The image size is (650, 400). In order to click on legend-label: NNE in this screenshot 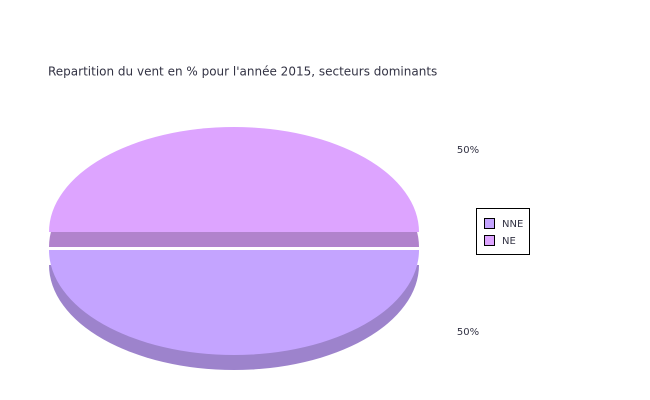, I will do `click(512, 224)`.